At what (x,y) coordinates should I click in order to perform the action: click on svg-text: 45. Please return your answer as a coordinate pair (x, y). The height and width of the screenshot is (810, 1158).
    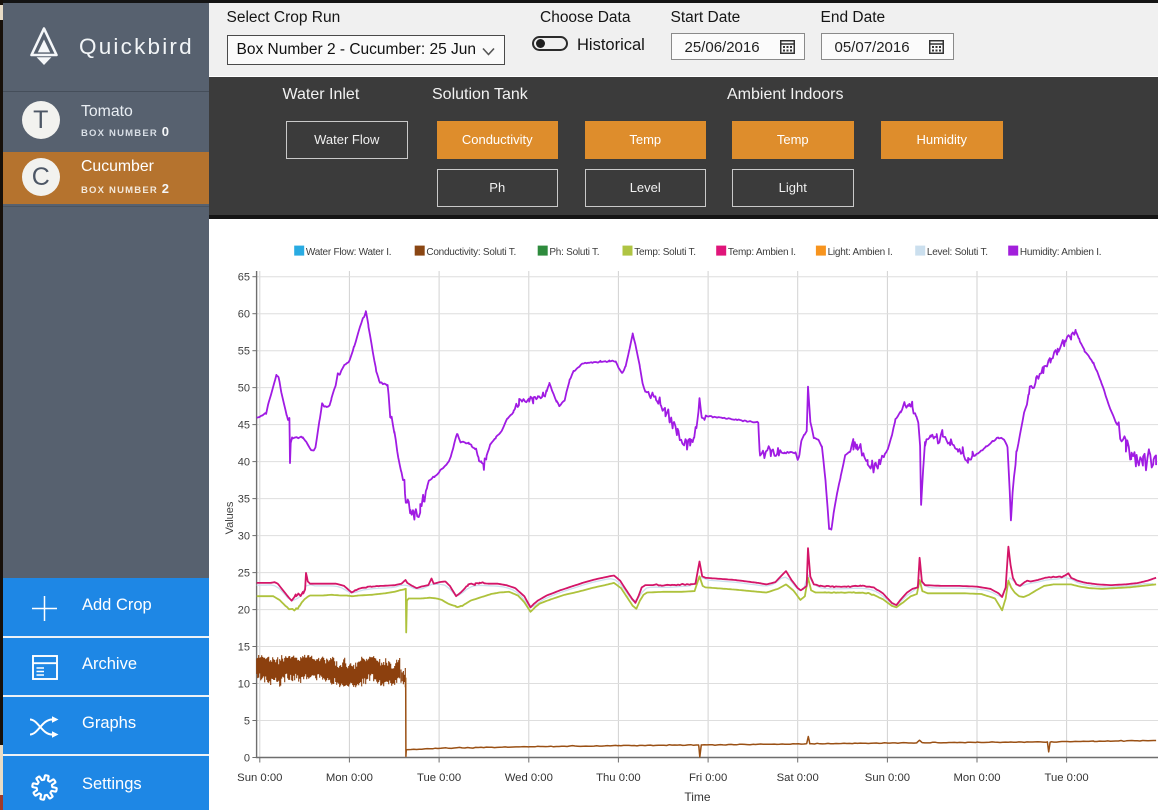
    Looking at the image, I should click on (244, 425).